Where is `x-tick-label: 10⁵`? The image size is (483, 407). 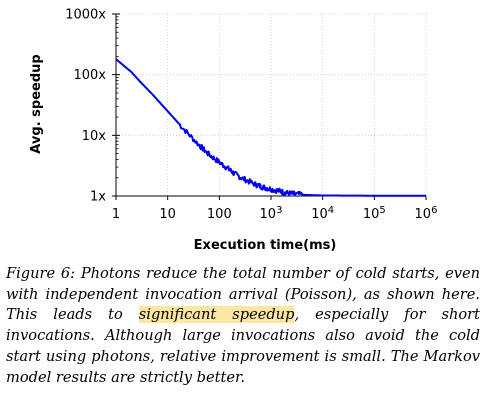
x-tick-label: 10⁵ is located at coordinates (374, 213).